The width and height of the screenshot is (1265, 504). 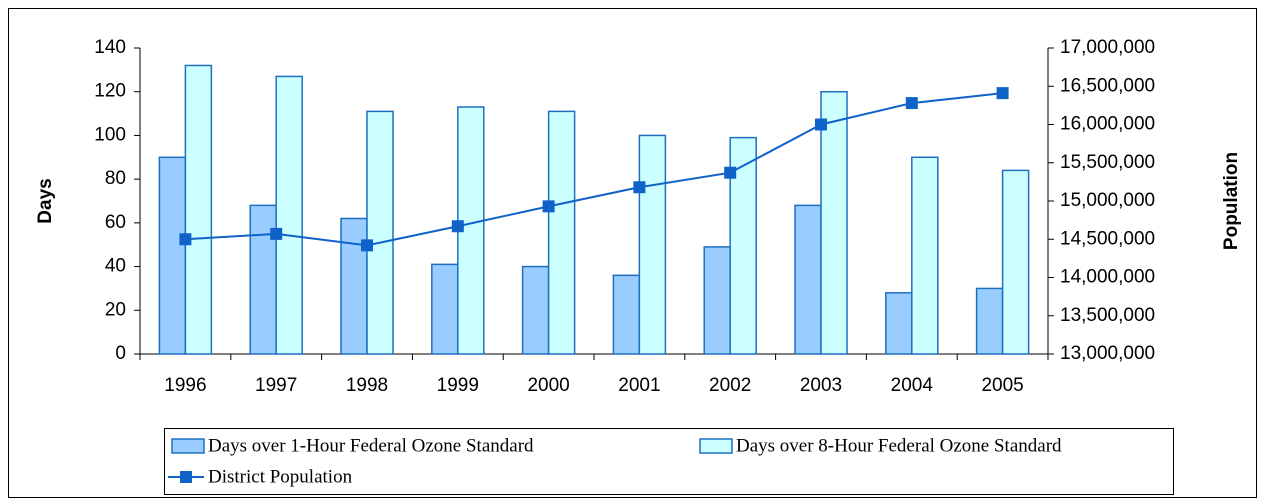 What do you see at coordinates (110, 91) in the screenshot?
I see `y-tick-label: 120` at bounding box center [110, 91].